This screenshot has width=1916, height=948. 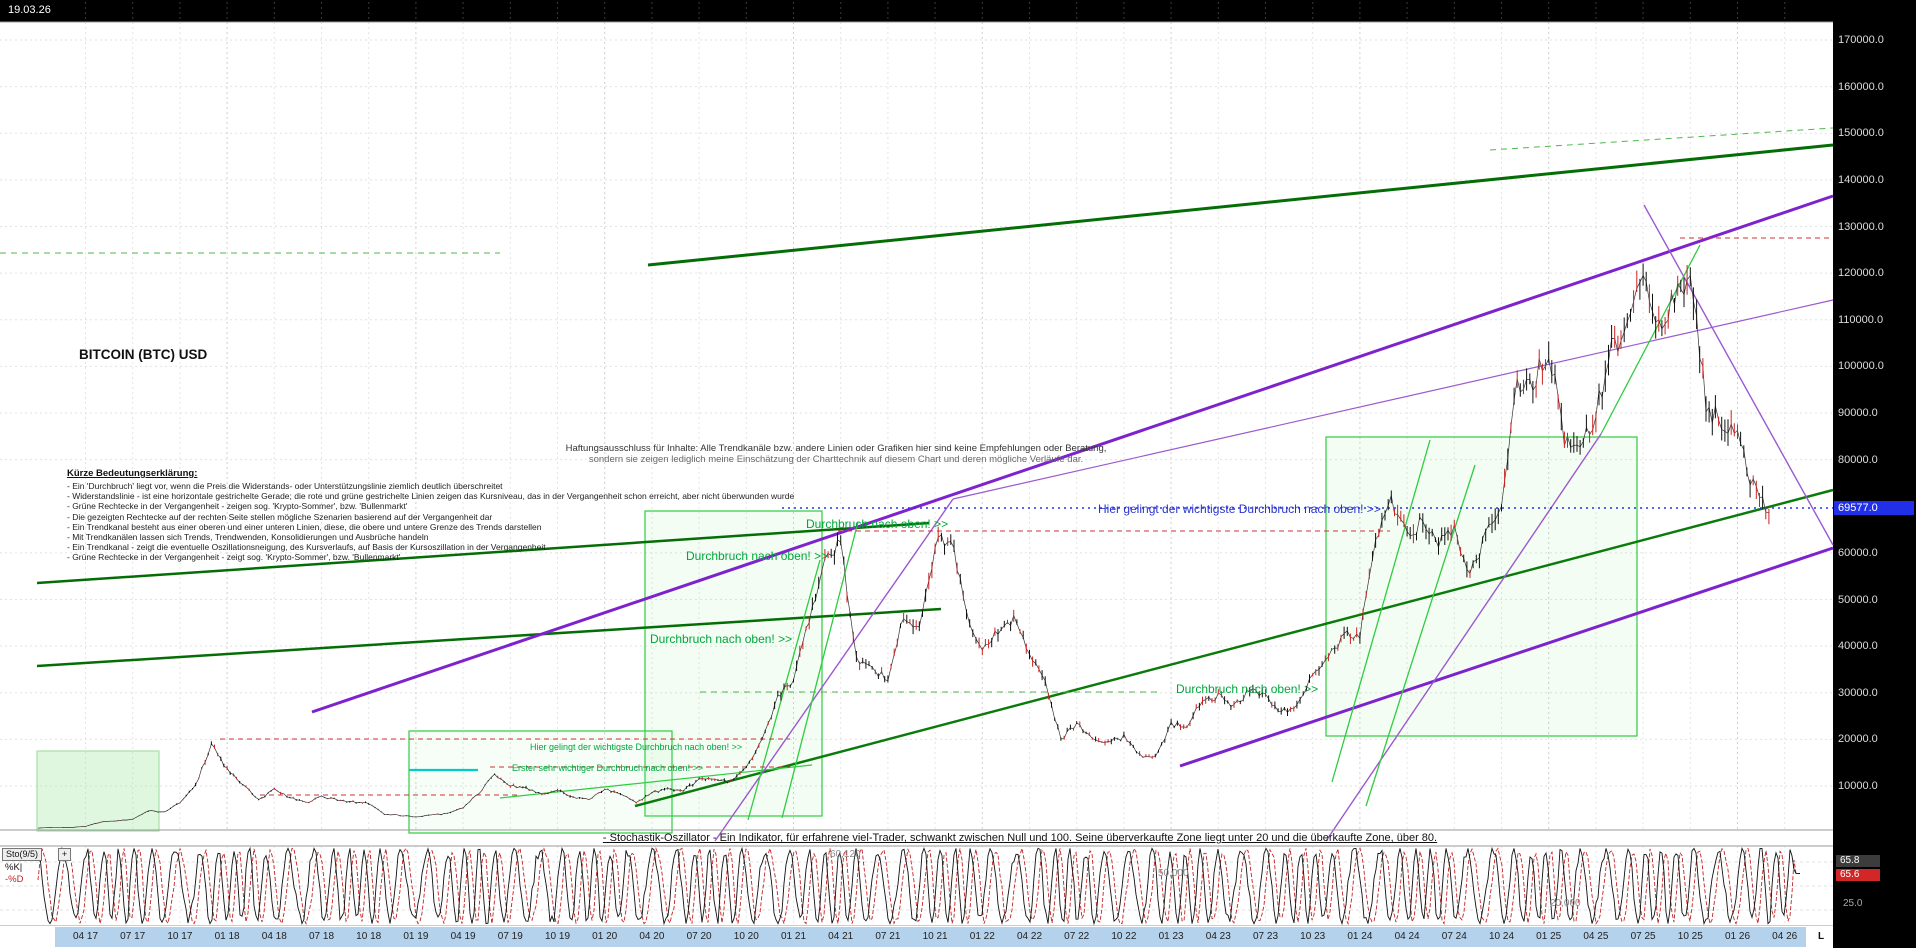 What do you see at coordinates (1861, 273) in the screenshot?
I see `price-axis-label: 120000.0` at bounding box center [1861, 273].